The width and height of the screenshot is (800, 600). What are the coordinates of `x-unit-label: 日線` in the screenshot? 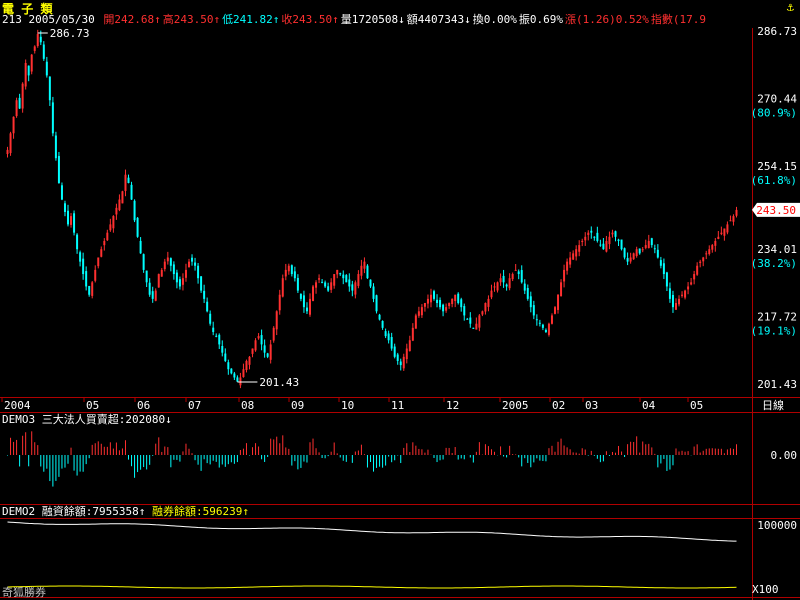 It's located at (773, 405).